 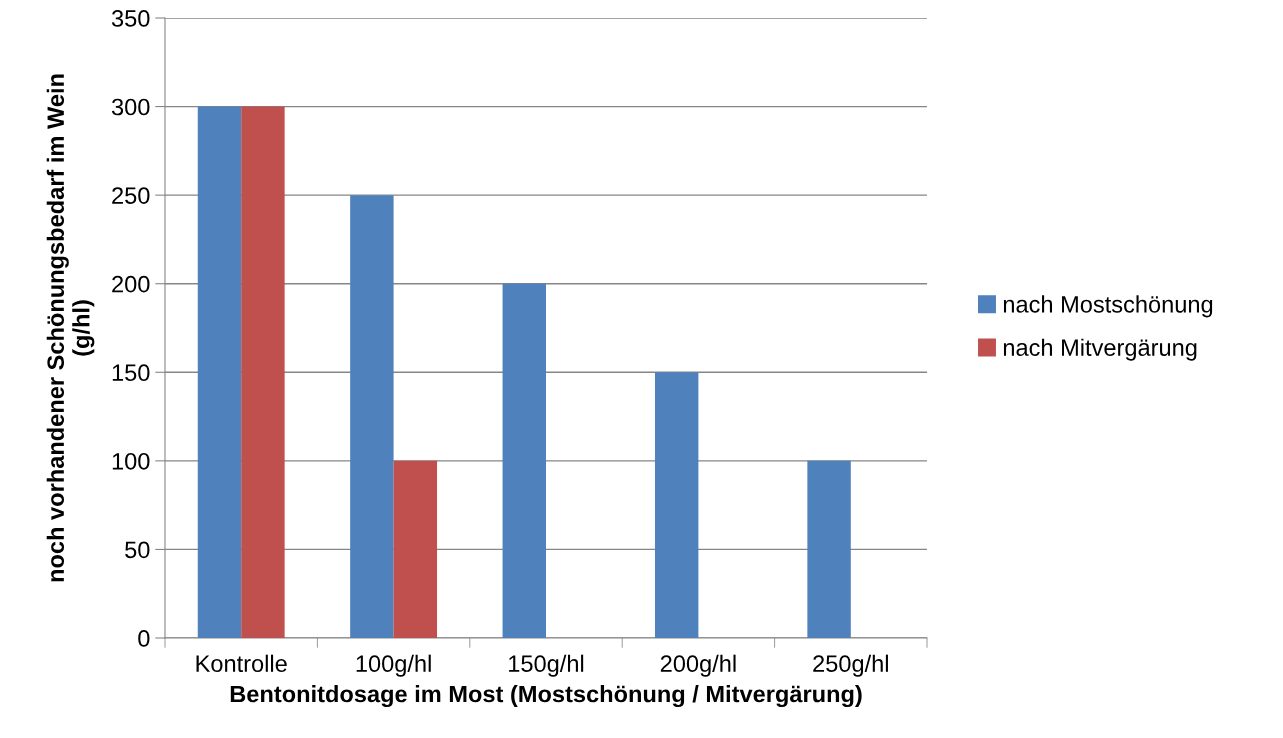 What do you see at coordinates (393, 665) in the screenshot?
I see `x-tick-label: 100g/hl` at bounding box center [393, 665].